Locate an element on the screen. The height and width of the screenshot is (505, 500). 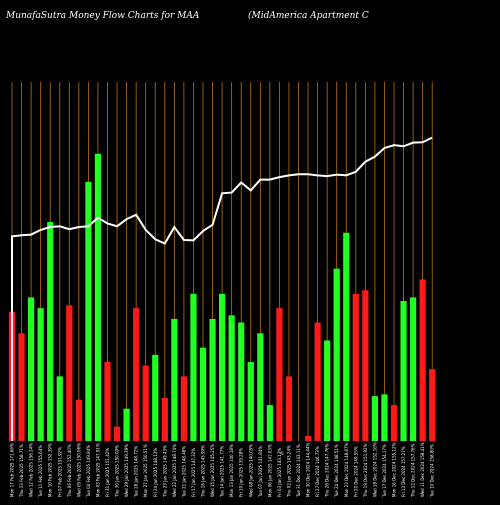
x-tick-label: Thu 12 Dec 2024 157.76% is located at coordinates (413, 470).